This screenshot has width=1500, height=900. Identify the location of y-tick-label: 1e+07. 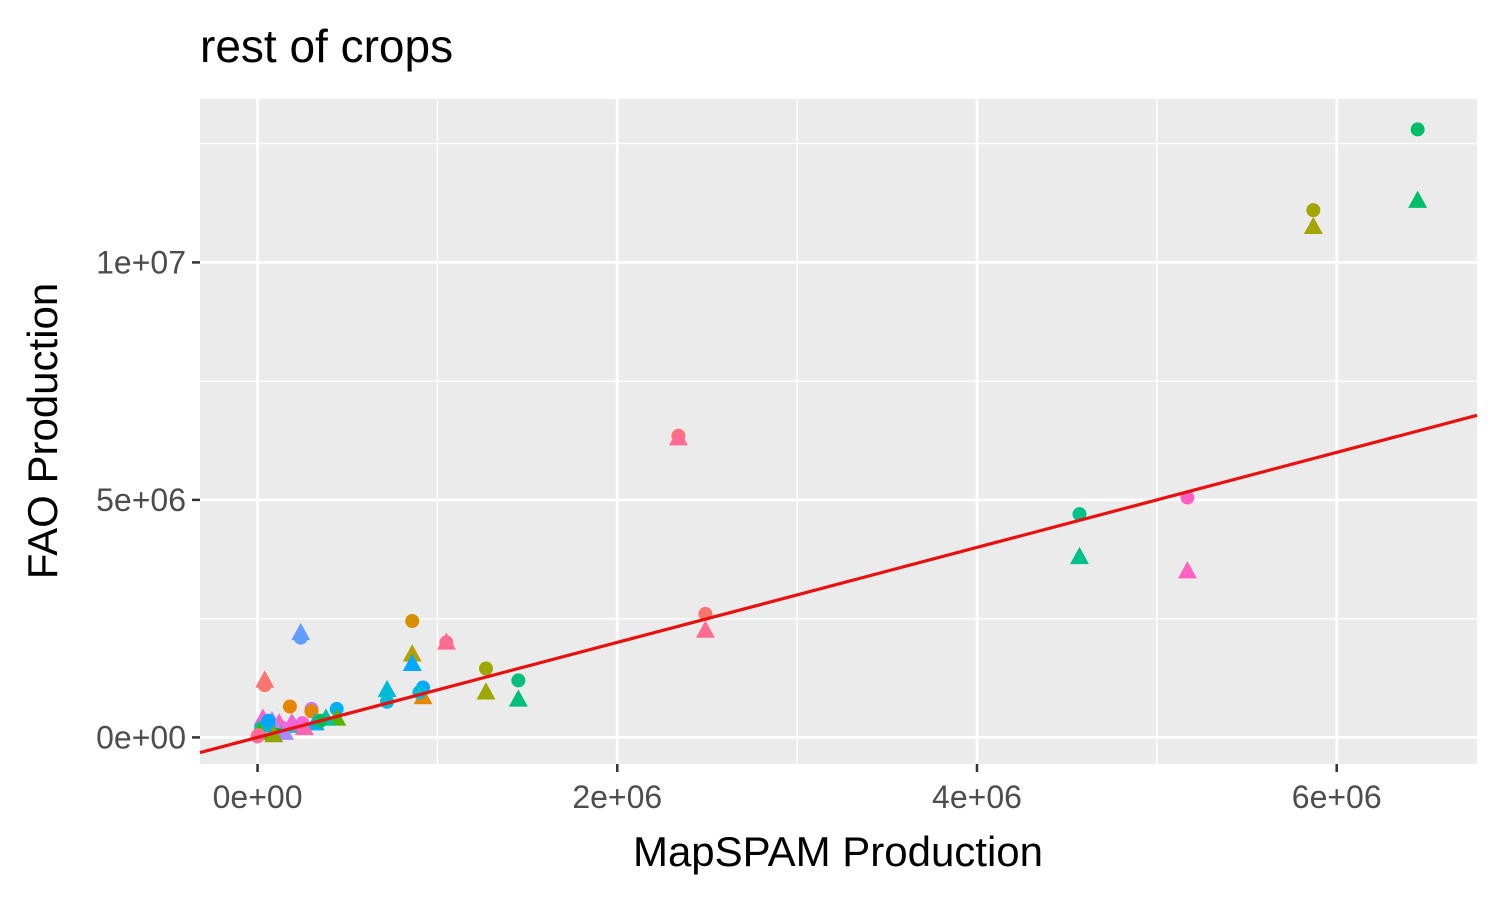
(141, 262).